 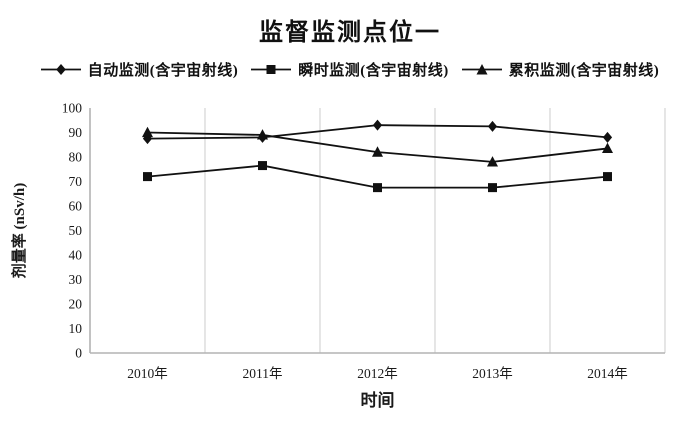 I want to click on y-axis-title: 剂量率 (nSv/h), so click(x=19, y=230).